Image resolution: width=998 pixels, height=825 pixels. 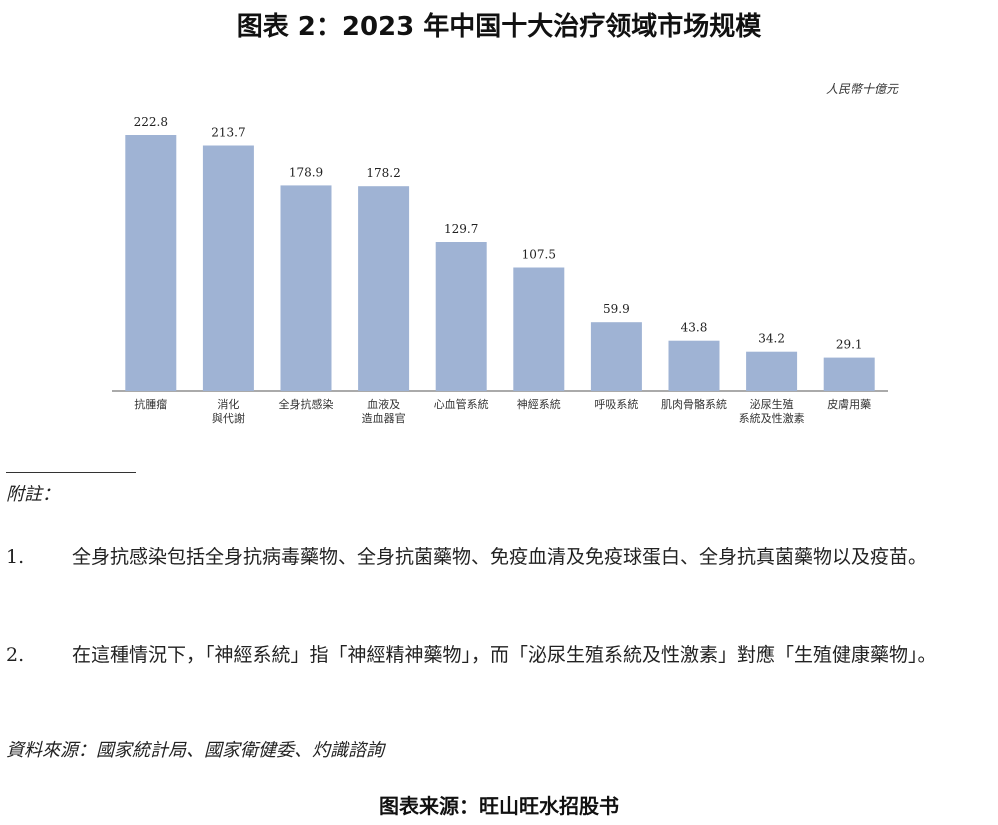 What do you see at coordinates (228, 404) in the screenshot?
I see `category-label: 消化` at bounding box center [228, 404].